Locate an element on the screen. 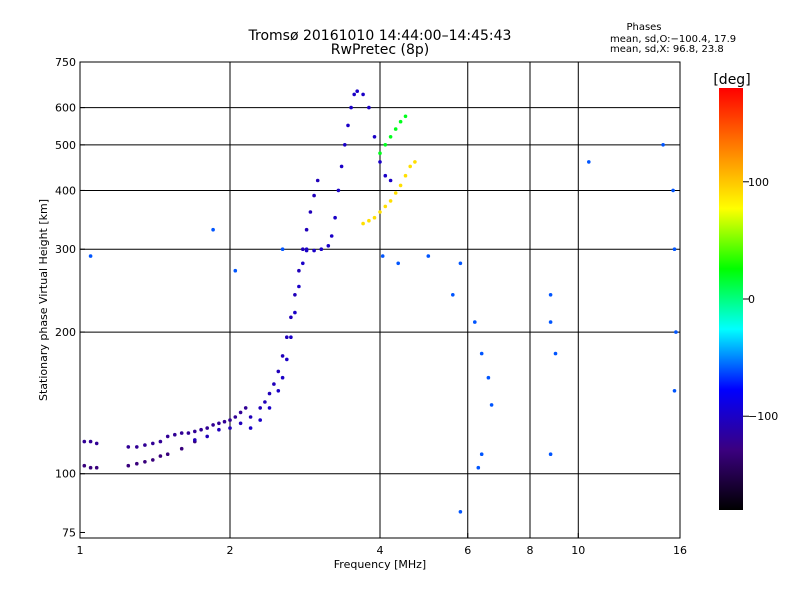  x-tick-label: 2 is located at coordinates (230, 550).